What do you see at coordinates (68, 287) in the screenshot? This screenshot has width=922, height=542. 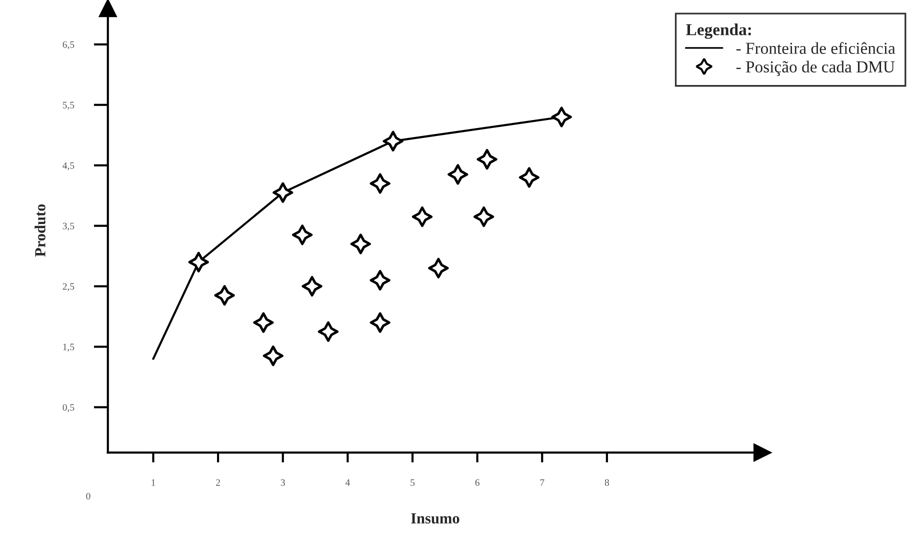 I see `y-tick-label: 2,5` at bounding box center [68, 287].